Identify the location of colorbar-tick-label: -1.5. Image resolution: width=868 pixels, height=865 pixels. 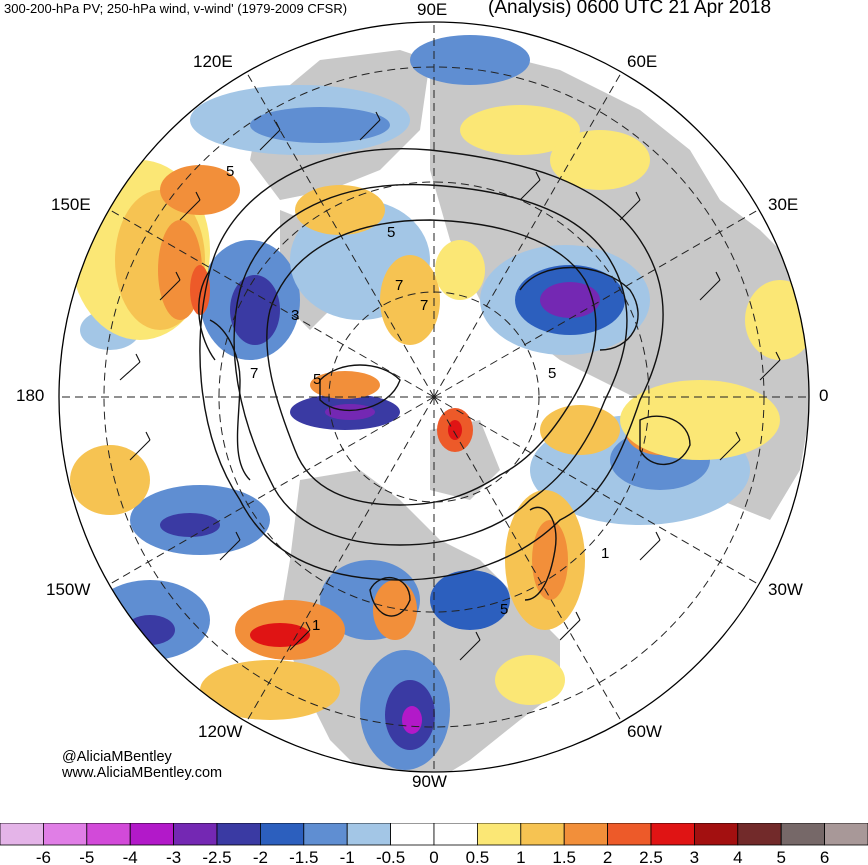
(303, 856).